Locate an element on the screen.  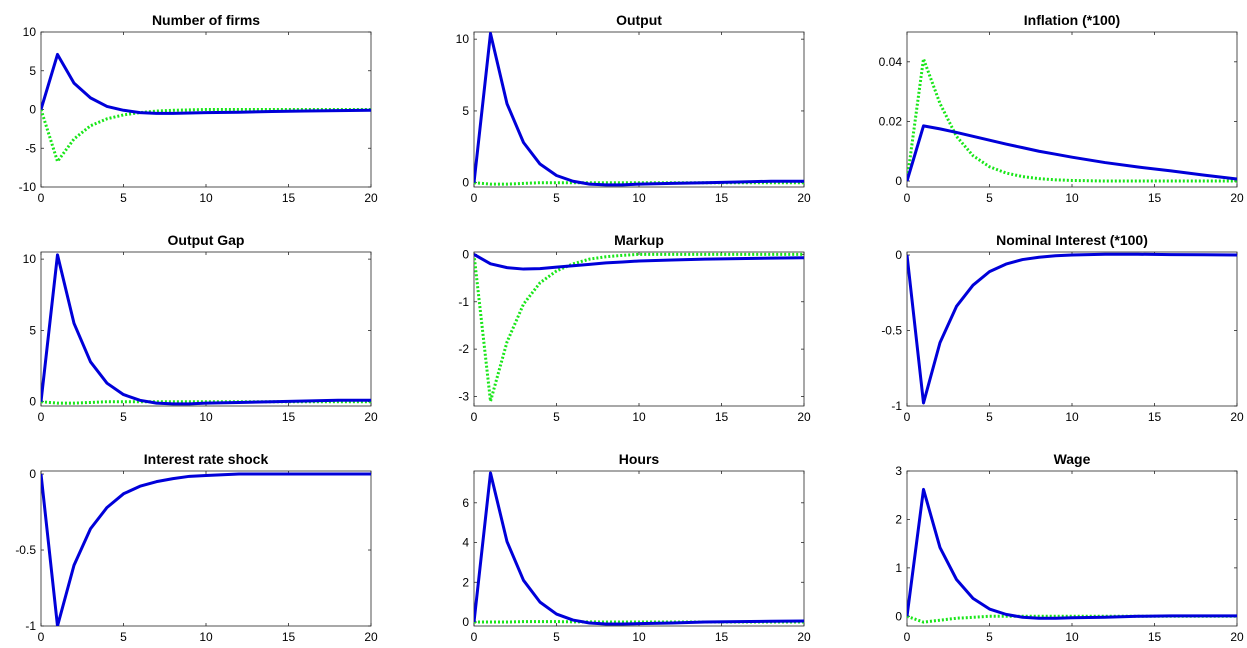
panel-1: Number of firms 0 5 10 15 20 -10 -5 0 5 10 is located at coordinates (198, 108).